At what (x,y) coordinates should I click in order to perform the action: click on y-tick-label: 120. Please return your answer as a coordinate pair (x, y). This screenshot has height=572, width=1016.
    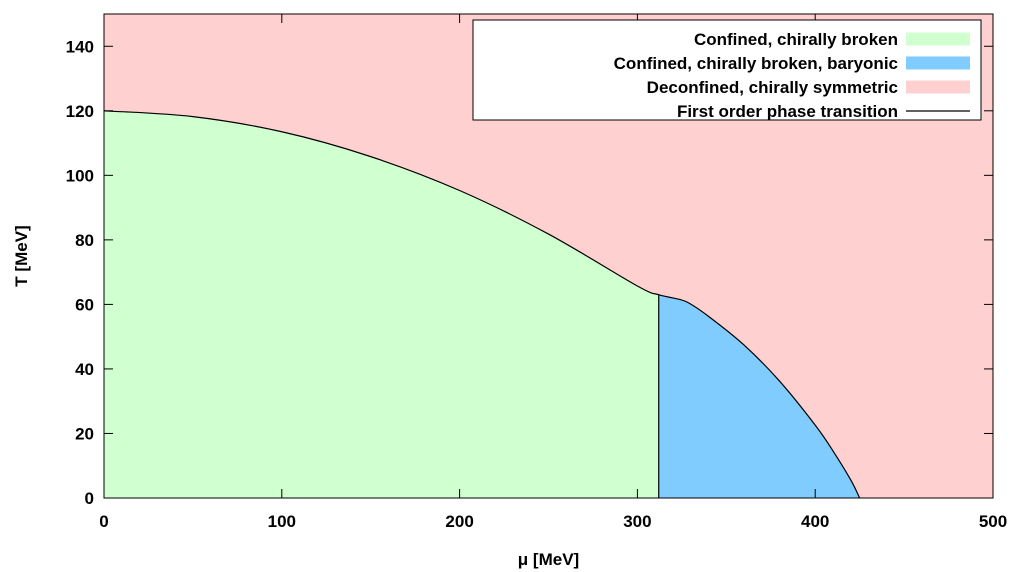
    Looking at the image, I should click on (80, 111).